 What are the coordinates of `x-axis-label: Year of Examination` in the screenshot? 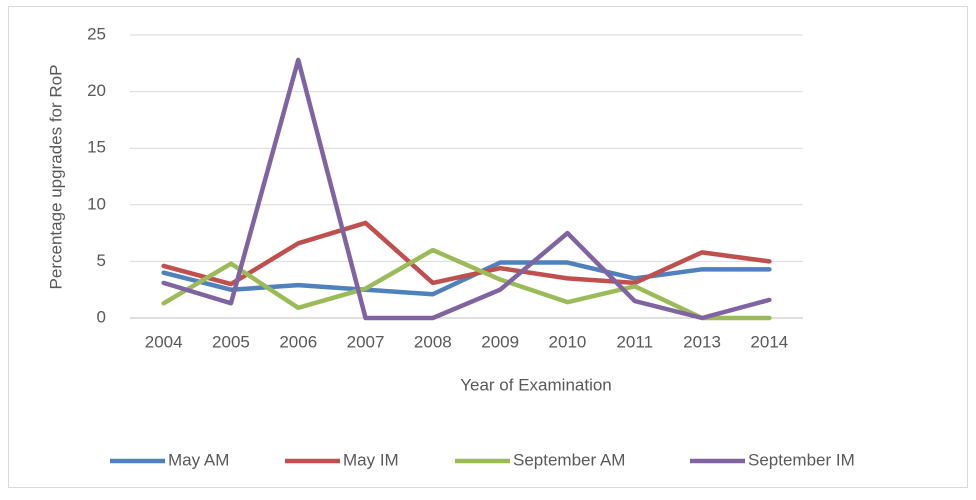 It's located at (536, 384).